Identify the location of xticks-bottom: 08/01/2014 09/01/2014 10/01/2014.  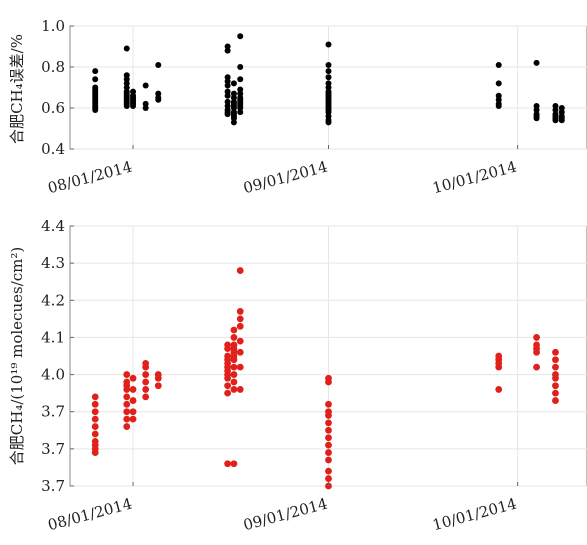
(282, 508).